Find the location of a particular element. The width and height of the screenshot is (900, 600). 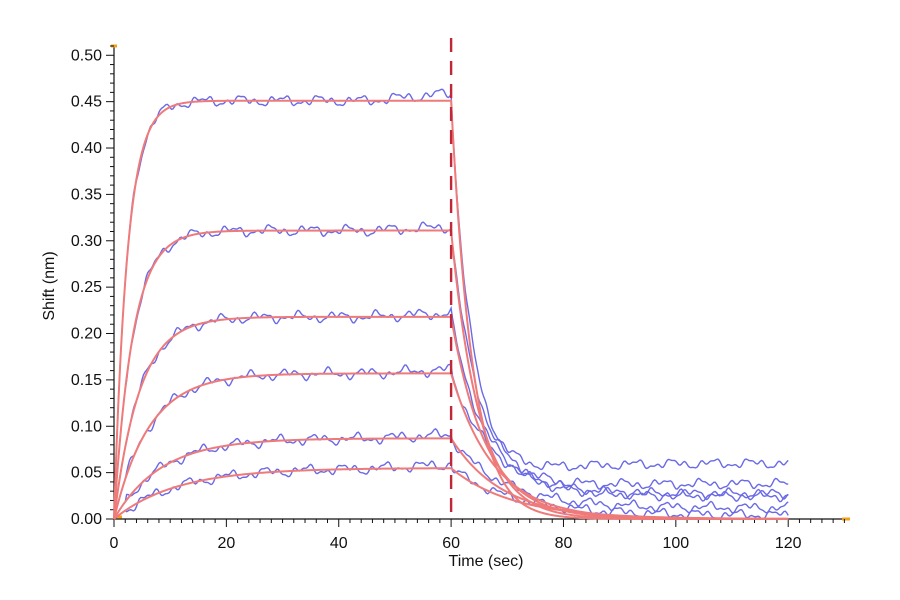

x-tick-label: 100 is located at coordinates (675, 543).